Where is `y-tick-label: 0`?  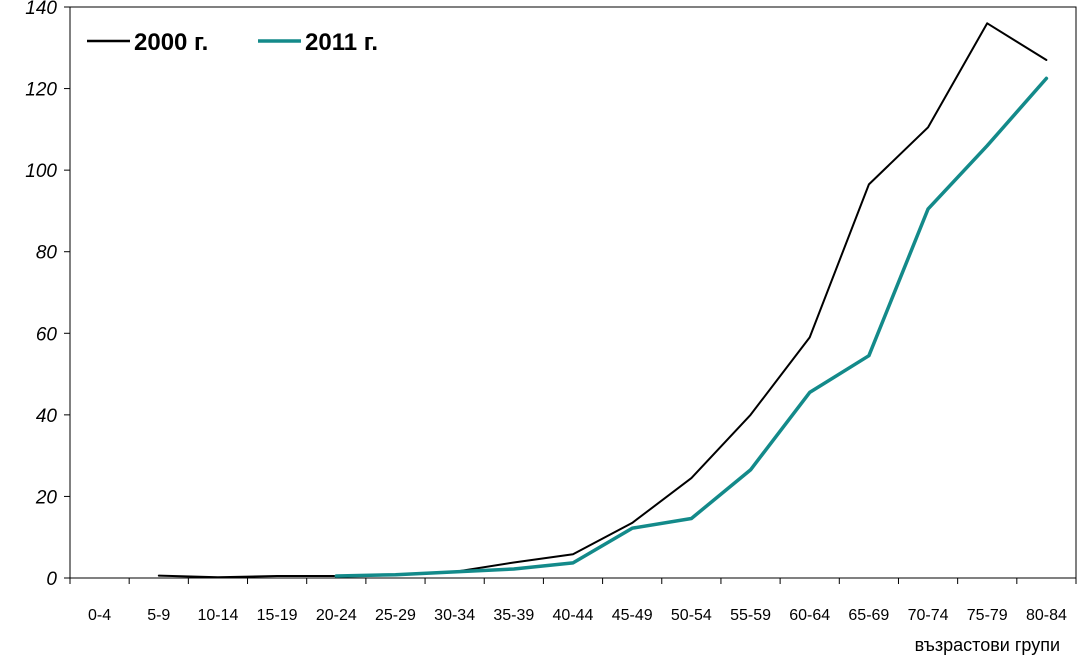 y-tick-label: 0 is located at coordinates (51, 579).